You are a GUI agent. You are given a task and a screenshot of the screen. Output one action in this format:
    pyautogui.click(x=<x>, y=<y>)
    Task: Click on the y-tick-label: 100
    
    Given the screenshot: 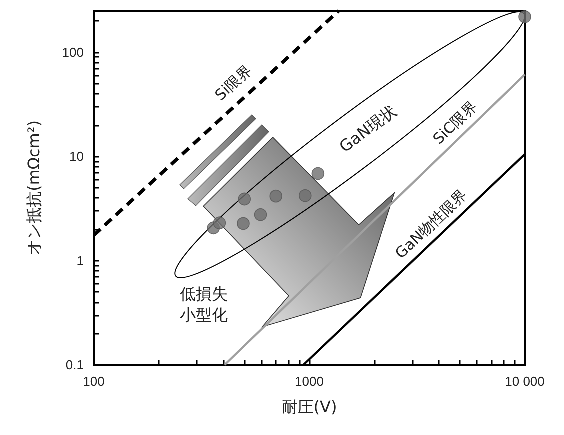 What is the action you would take?
    pyautogui.click(x=73, y=52)
    